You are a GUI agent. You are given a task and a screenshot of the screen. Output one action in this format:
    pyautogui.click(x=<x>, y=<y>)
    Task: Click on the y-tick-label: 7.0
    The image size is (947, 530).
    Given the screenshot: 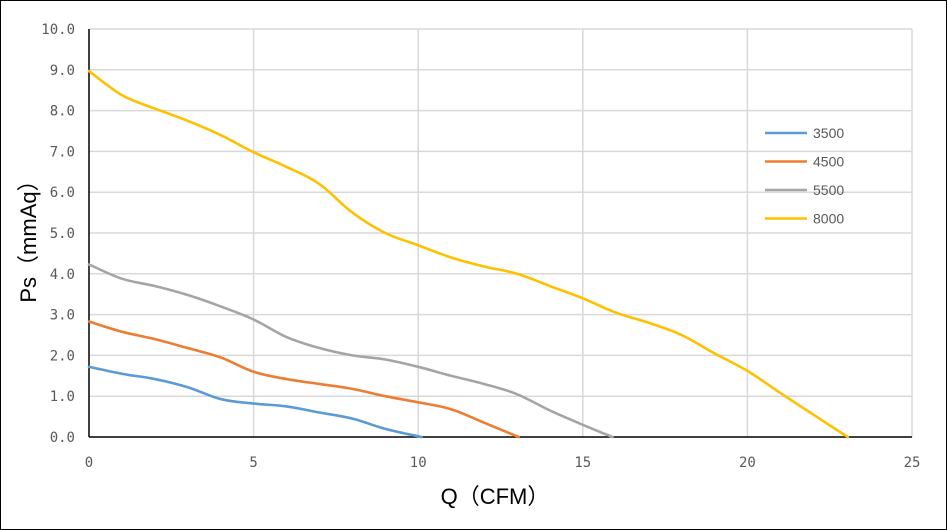 What is the action you would take?
    pyautogui.click(x=62, y=152)
    